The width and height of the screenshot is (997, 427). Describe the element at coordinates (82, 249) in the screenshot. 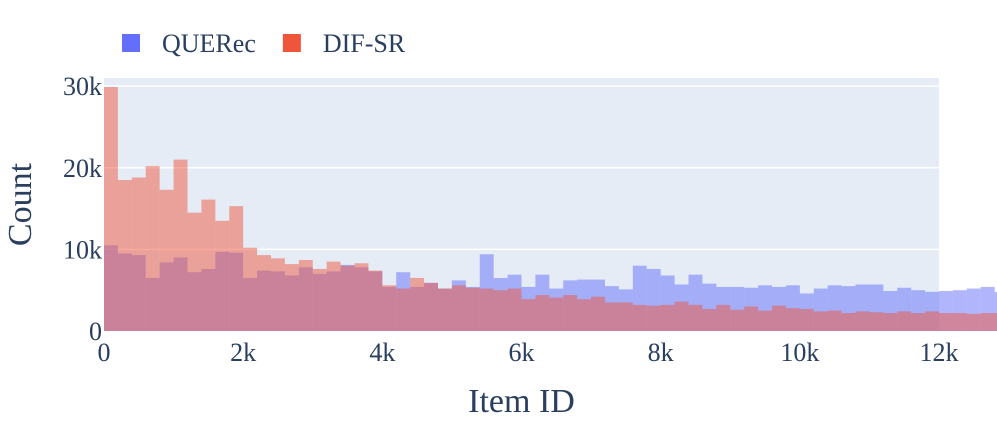

I see `y-tick-label: 10k` at that location.